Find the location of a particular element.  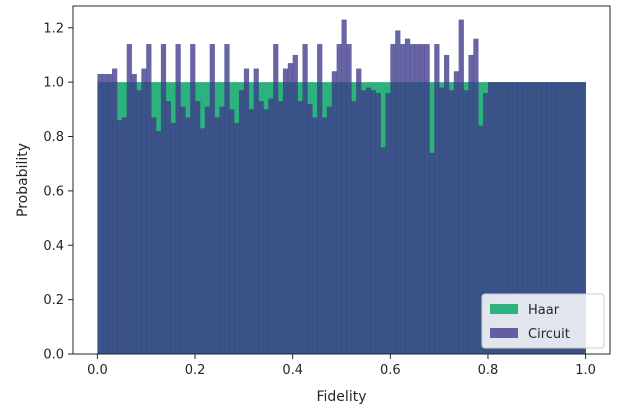

y-tick-label: 0.8 is located at coordinates (53, 137).